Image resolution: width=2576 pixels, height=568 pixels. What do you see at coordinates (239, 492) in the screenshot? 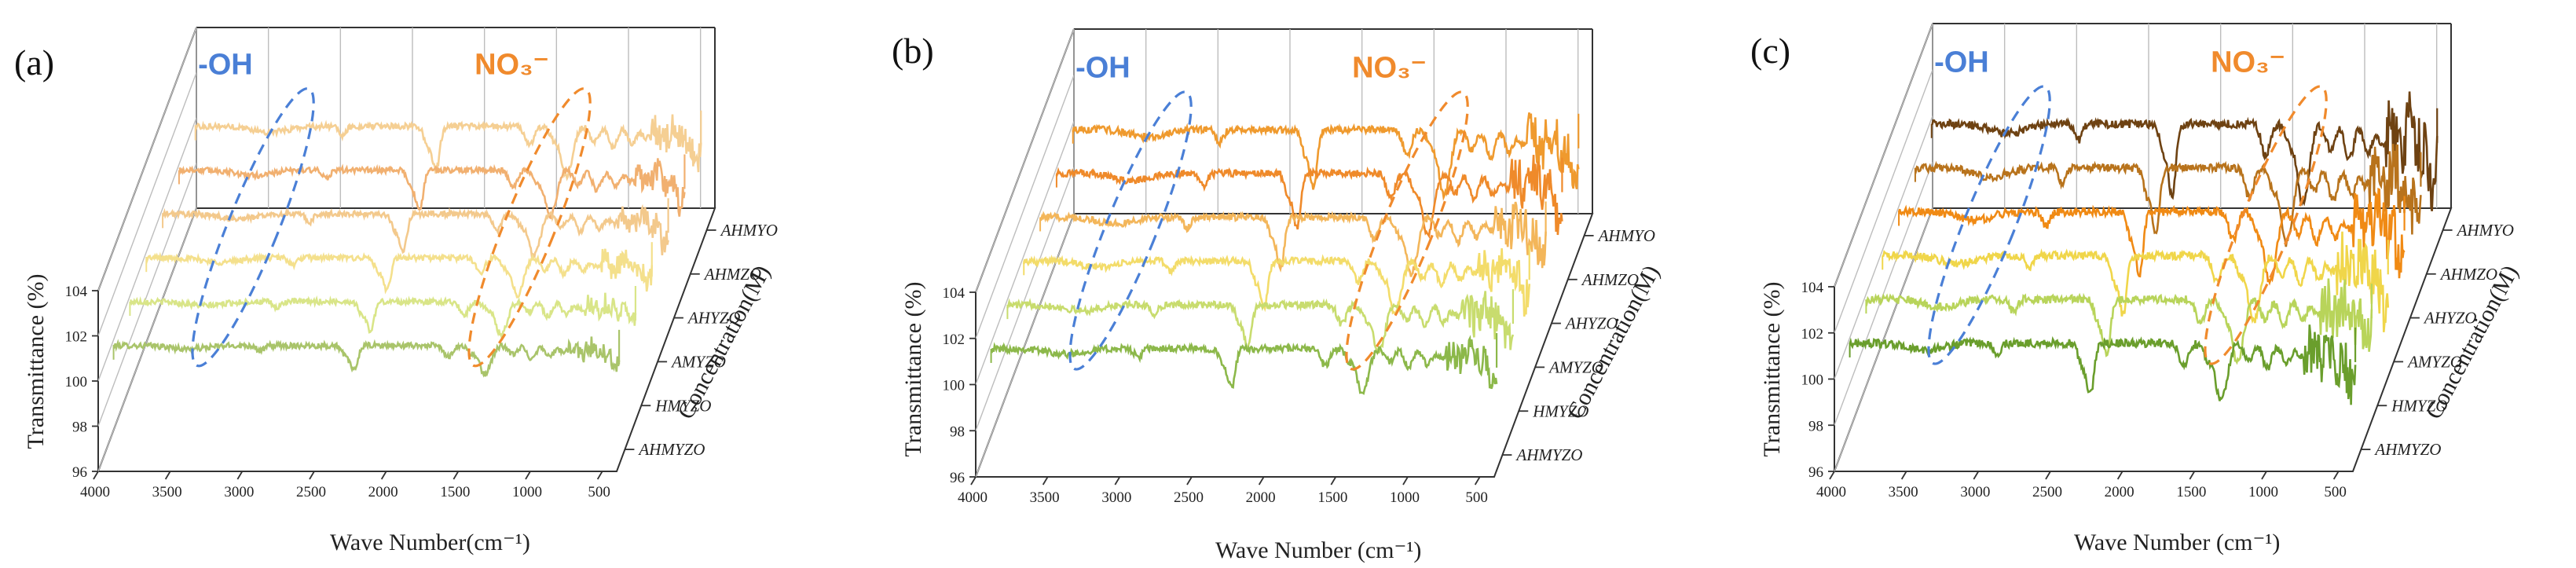
I see `x-tick-label: 3000` at bounding box center [239, 492].